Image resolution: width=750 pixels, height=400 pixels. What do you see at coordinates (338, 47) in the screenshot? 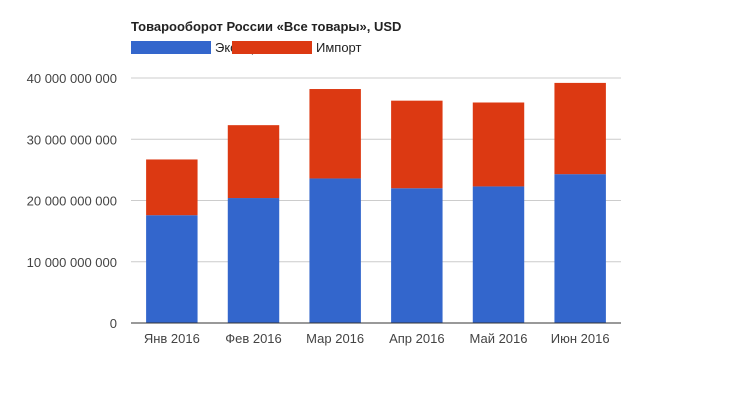
I see `legend-label-1: Импорт` at bounding box center [338, 47].